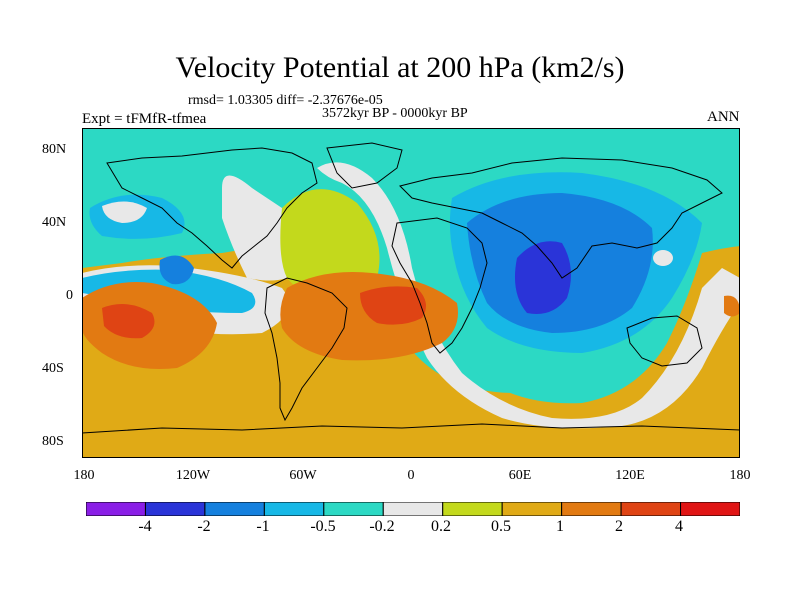  I want to click on x-tick-label: 0, so click(411, 475).